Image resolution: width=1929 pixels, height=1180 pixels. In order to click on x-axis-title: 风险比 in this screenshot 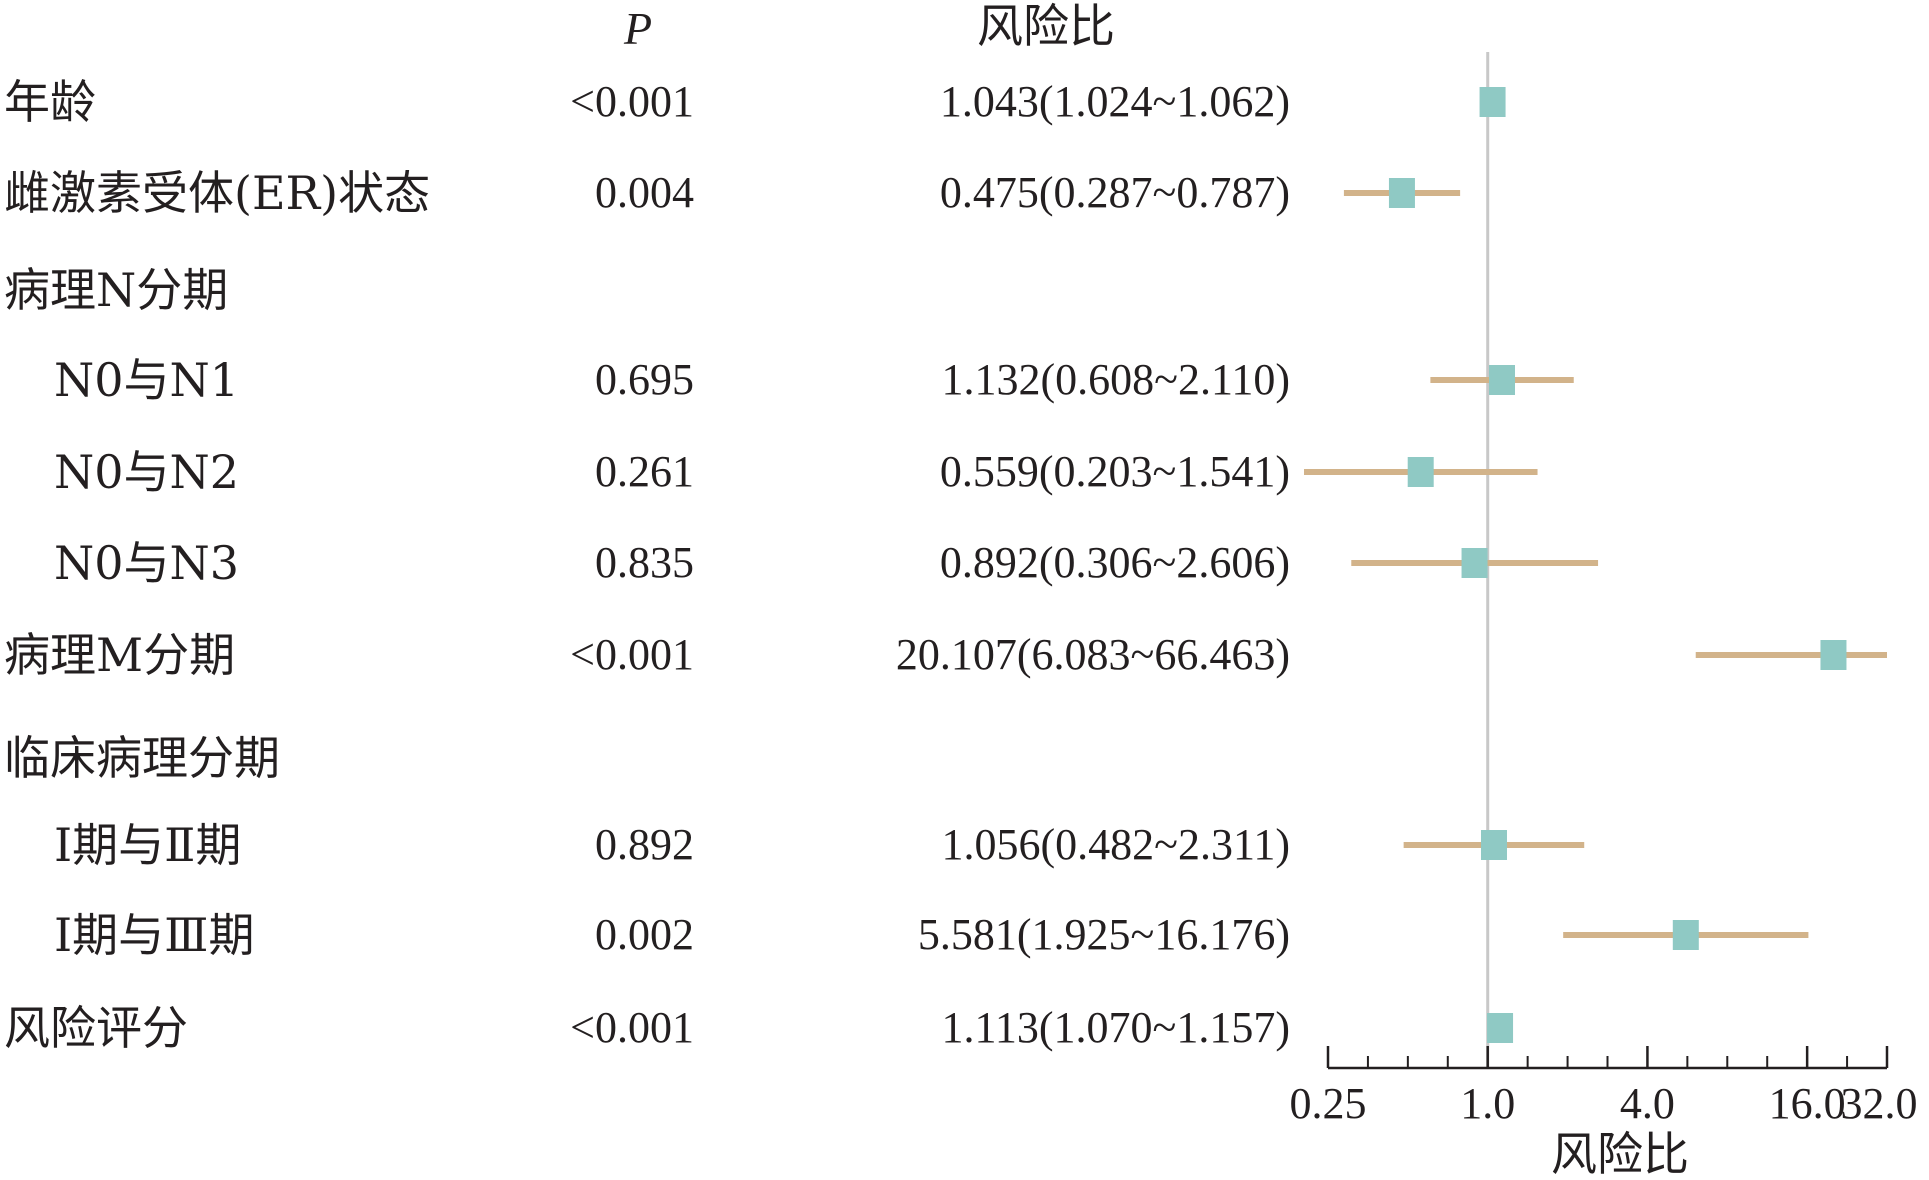, I will do `click(1620, 1153)`.